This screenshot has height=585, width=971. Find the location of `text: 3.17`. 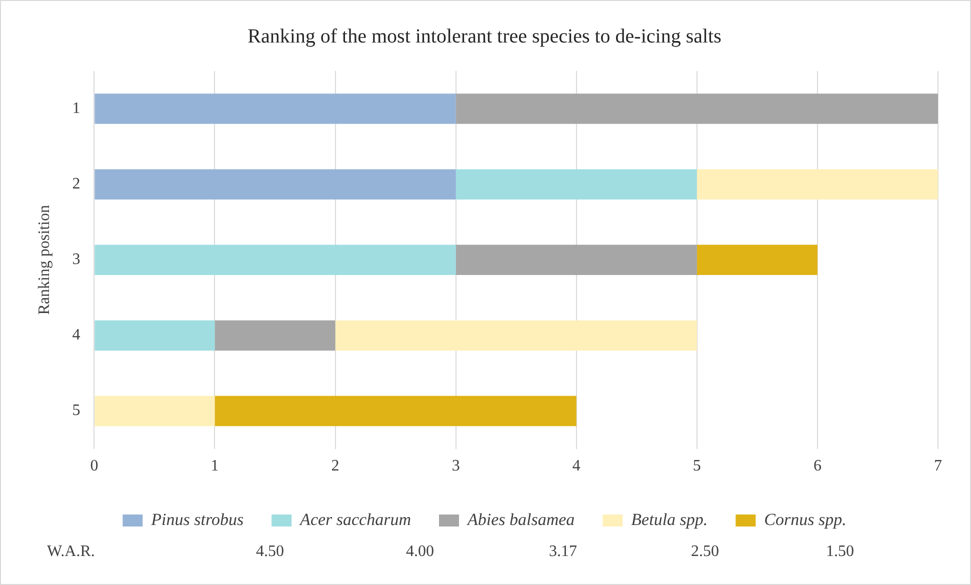

text: 3.17 is located at coordinates (563, 552).